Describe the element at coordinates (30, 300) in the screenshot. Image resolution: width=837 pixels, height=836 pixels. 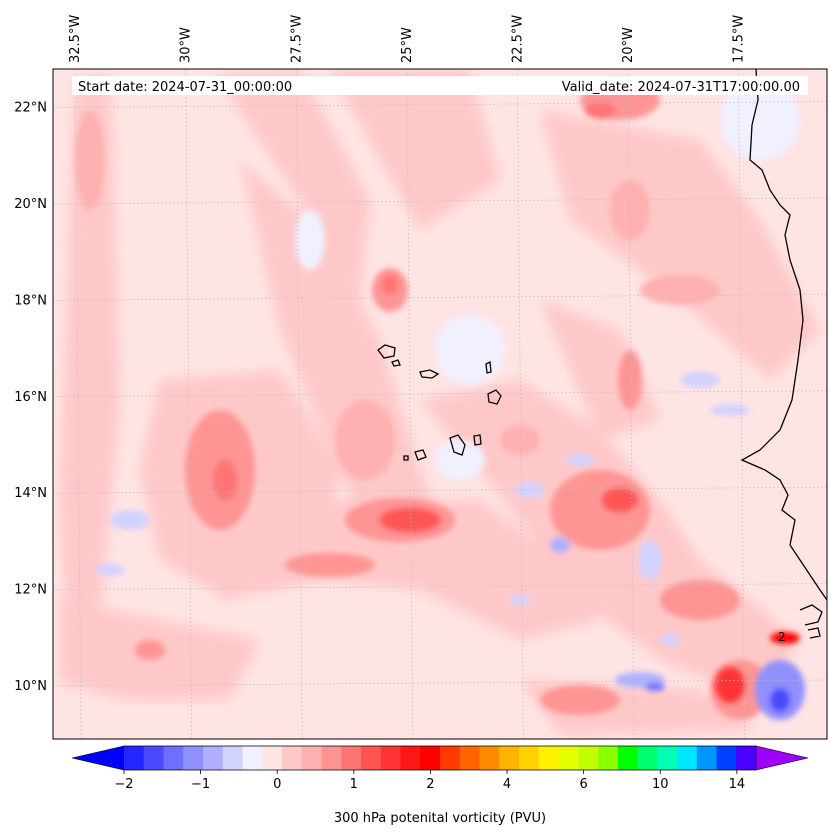
I see `latitude-label: 18°N` at that location.